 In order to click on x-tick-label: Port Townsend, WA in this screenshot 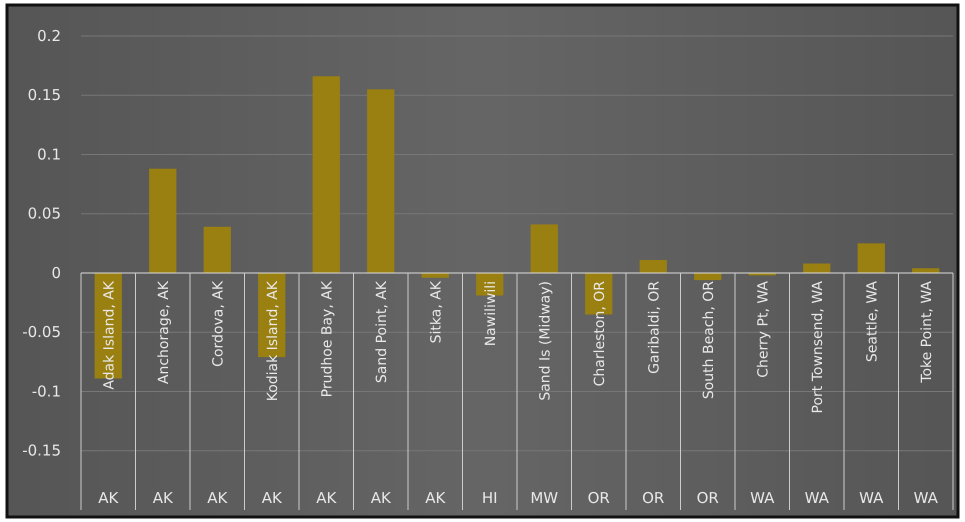, I will do `click(818, 347)`.